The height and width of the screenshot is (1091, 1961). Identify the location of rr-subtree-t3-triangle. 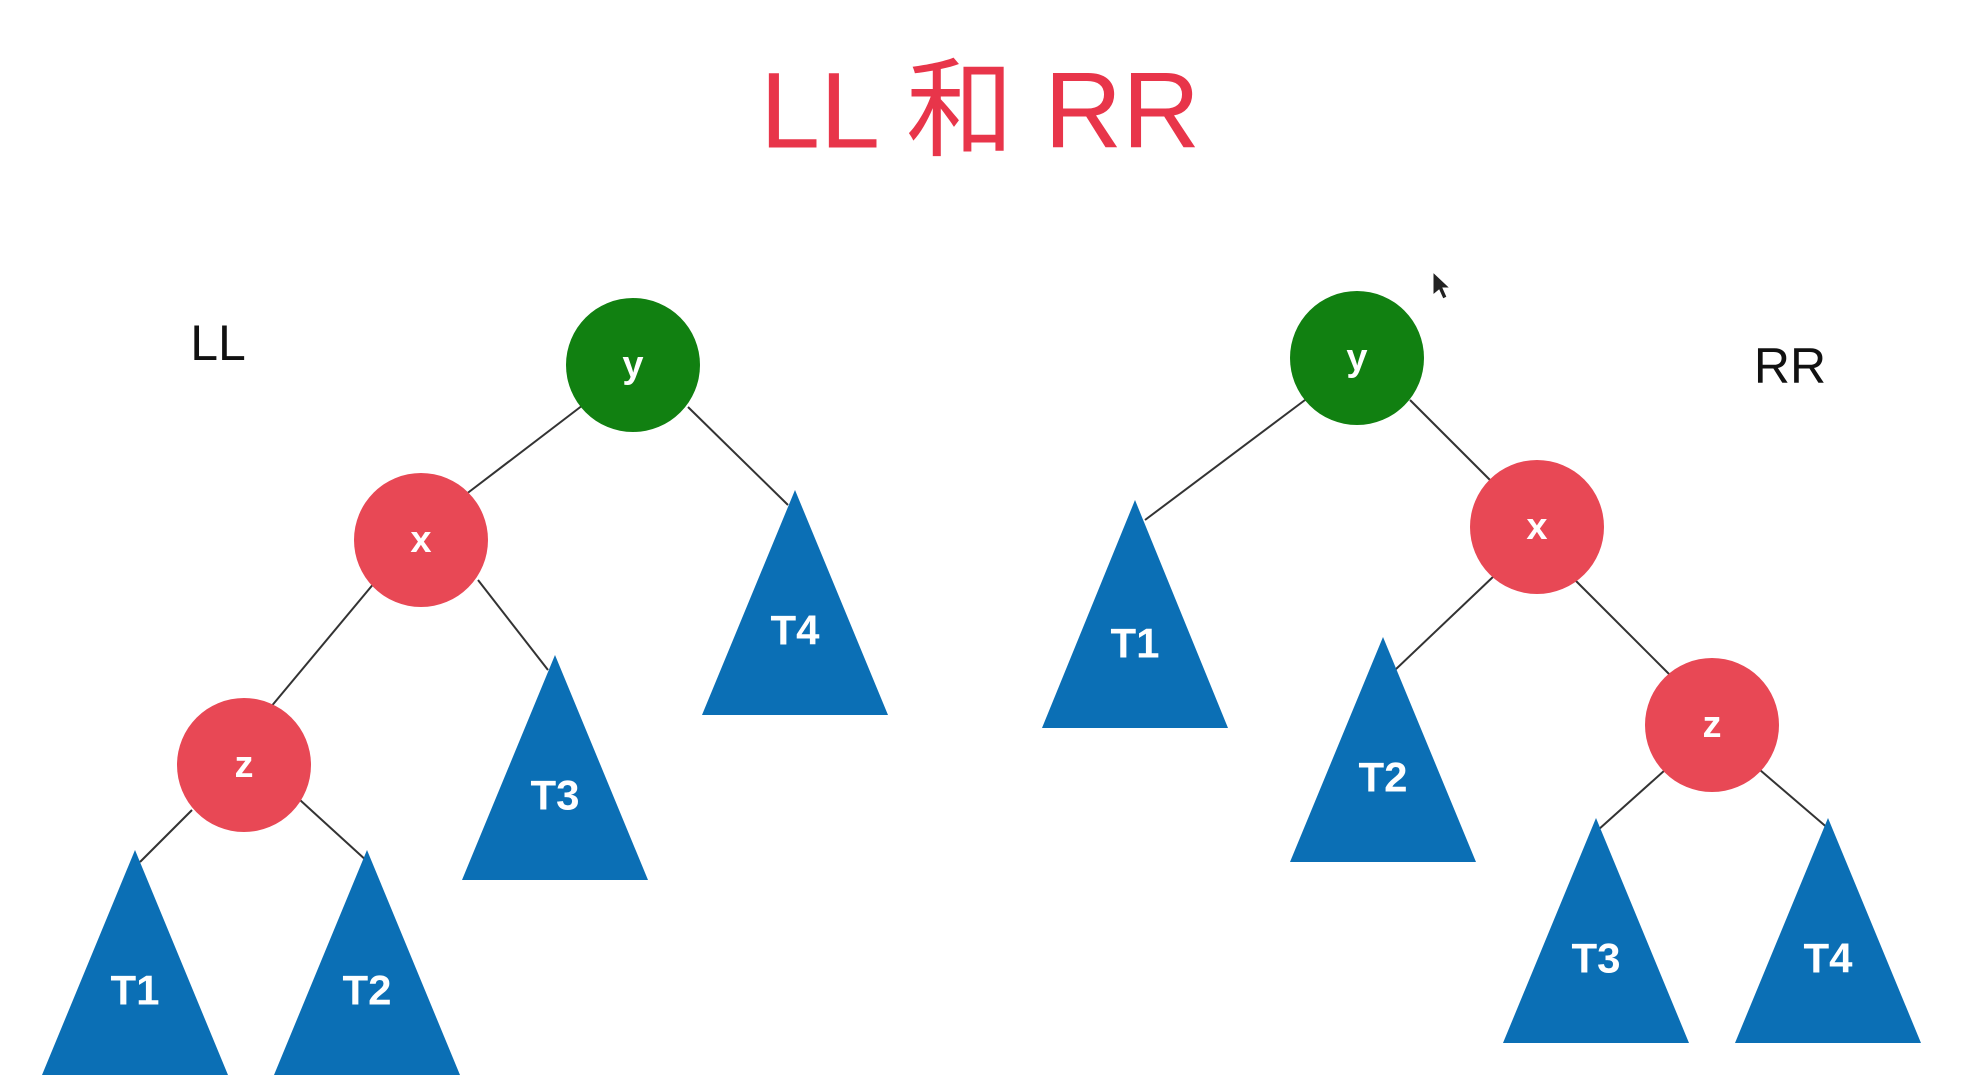
(1596, 930).